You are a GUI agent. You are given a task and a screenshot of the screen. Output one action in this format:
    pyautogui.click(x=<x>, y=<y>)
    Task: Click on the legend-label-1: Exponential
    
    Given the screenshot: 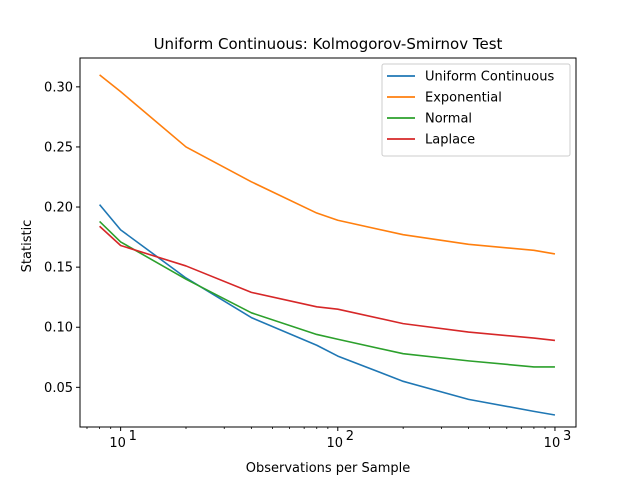 What is the action you would take?
    pyautogui.click(x=463, y=98)
    